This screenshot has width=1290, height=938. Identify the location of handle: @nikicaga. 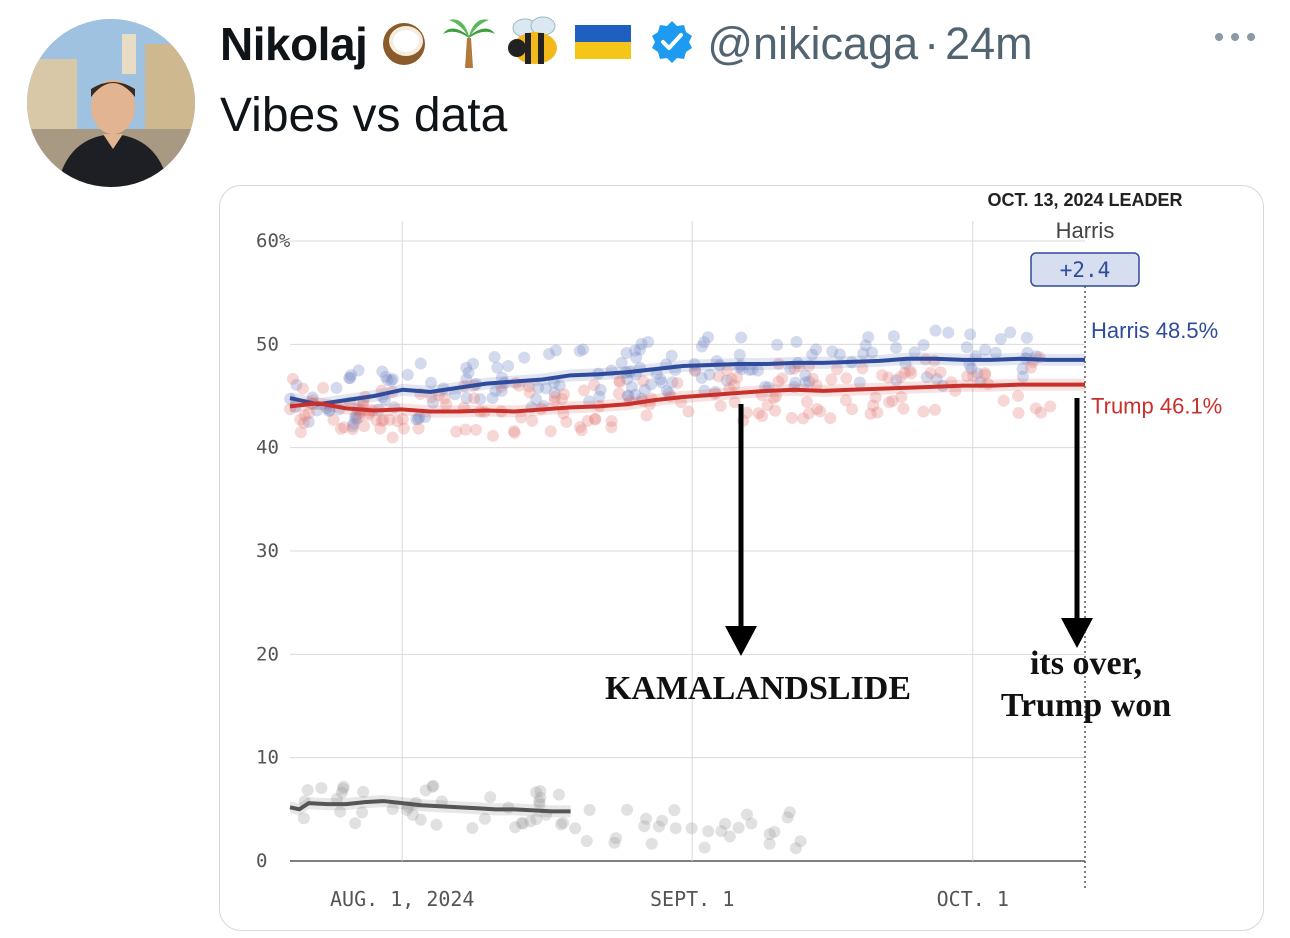
(813, 43).